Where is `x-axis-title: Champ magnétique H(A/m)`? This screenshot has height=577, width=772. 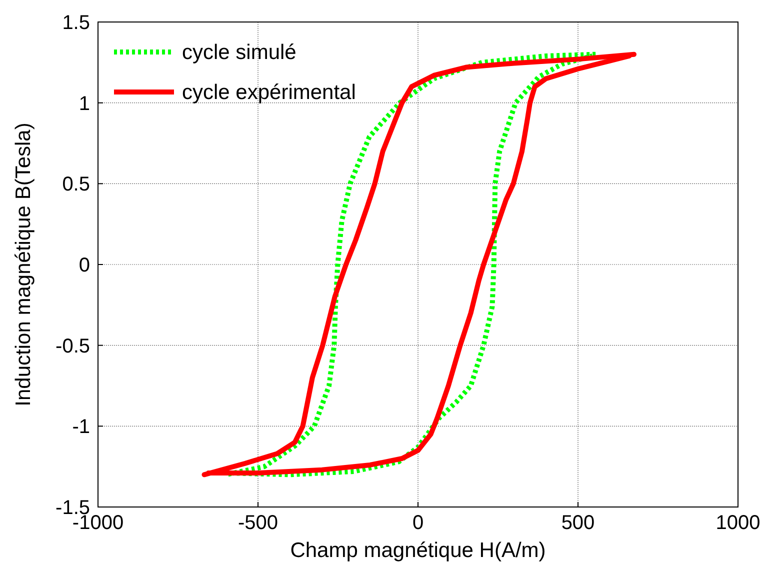
x-axis-title: Champ magnétique H(A/m) is located at coordinates (418, 550).